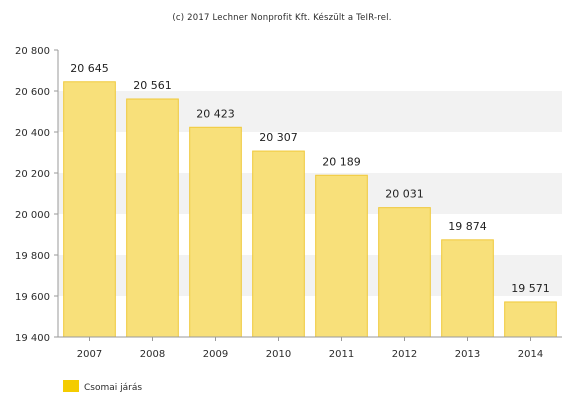 The width and height of the screenshot is (564, 394). Describe the element at coordinates (32, 338) in the screenshot. I see `y-tick-label: 19 400` at that location.